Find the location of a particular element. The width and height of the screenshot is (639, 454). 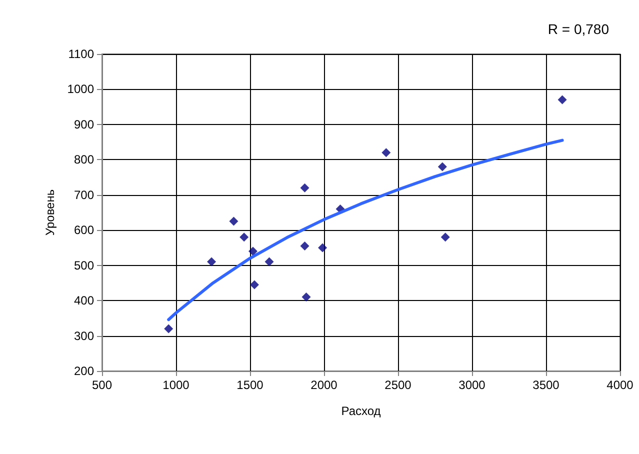

x-axis-title: Расход is located at coordinates (361, 411).